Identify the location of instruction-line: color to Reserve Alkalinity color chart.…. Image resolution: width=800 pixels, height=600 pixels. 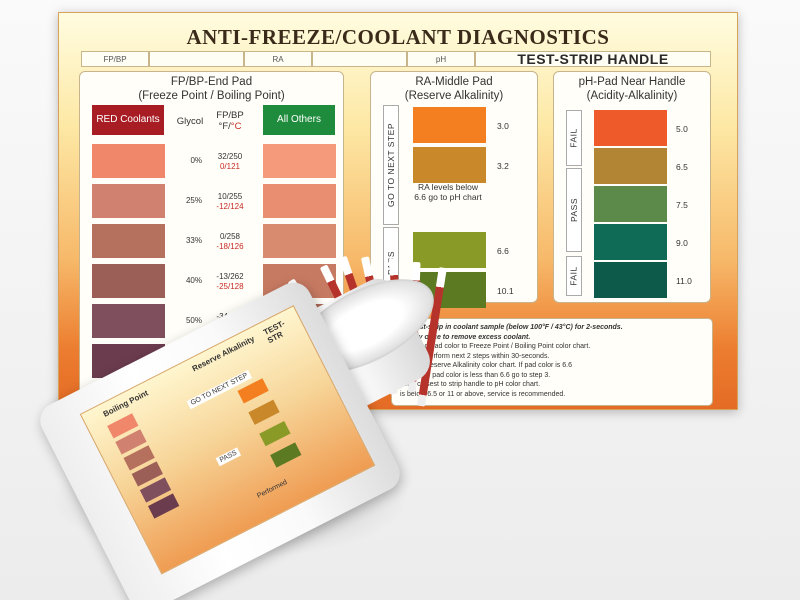
(486, 365).